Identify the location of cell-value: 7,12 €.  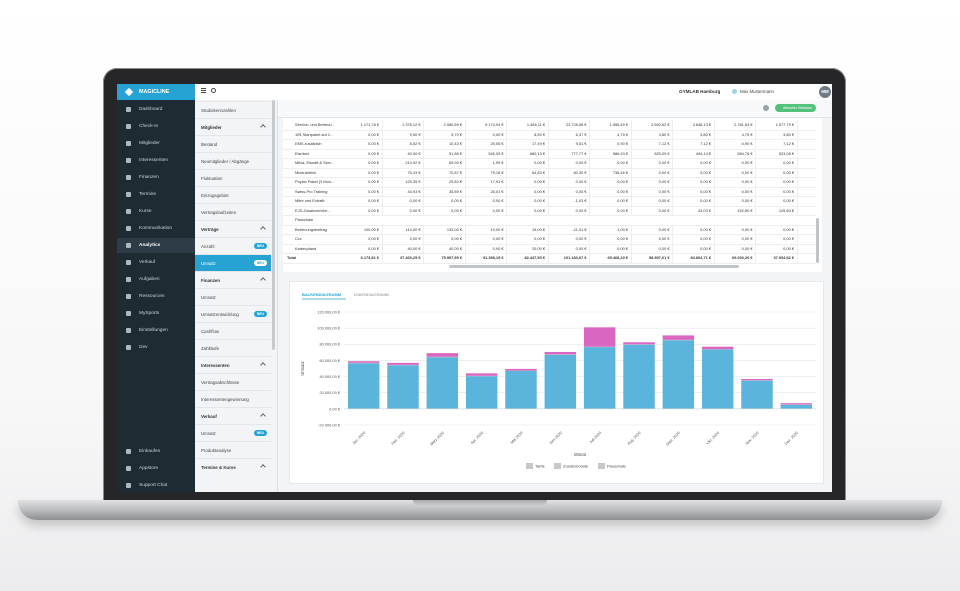
(664, 143).